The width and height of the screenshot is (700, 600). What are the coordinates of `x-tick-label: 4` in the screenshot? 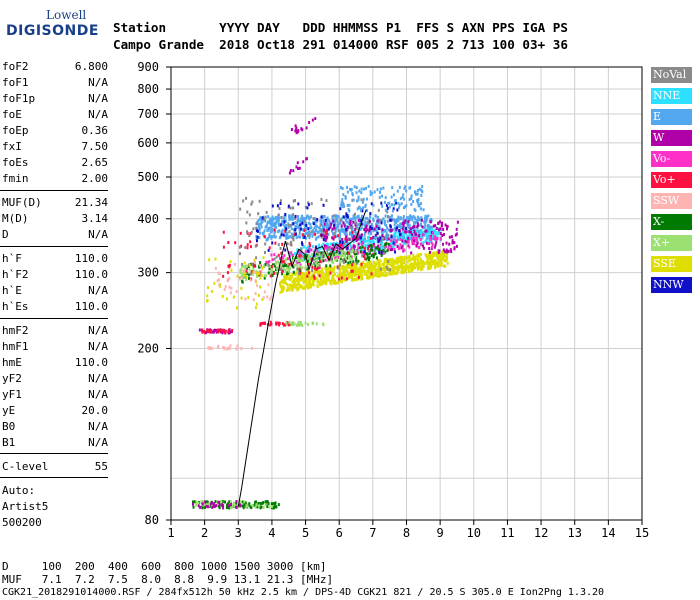 It's located at (271, 533).